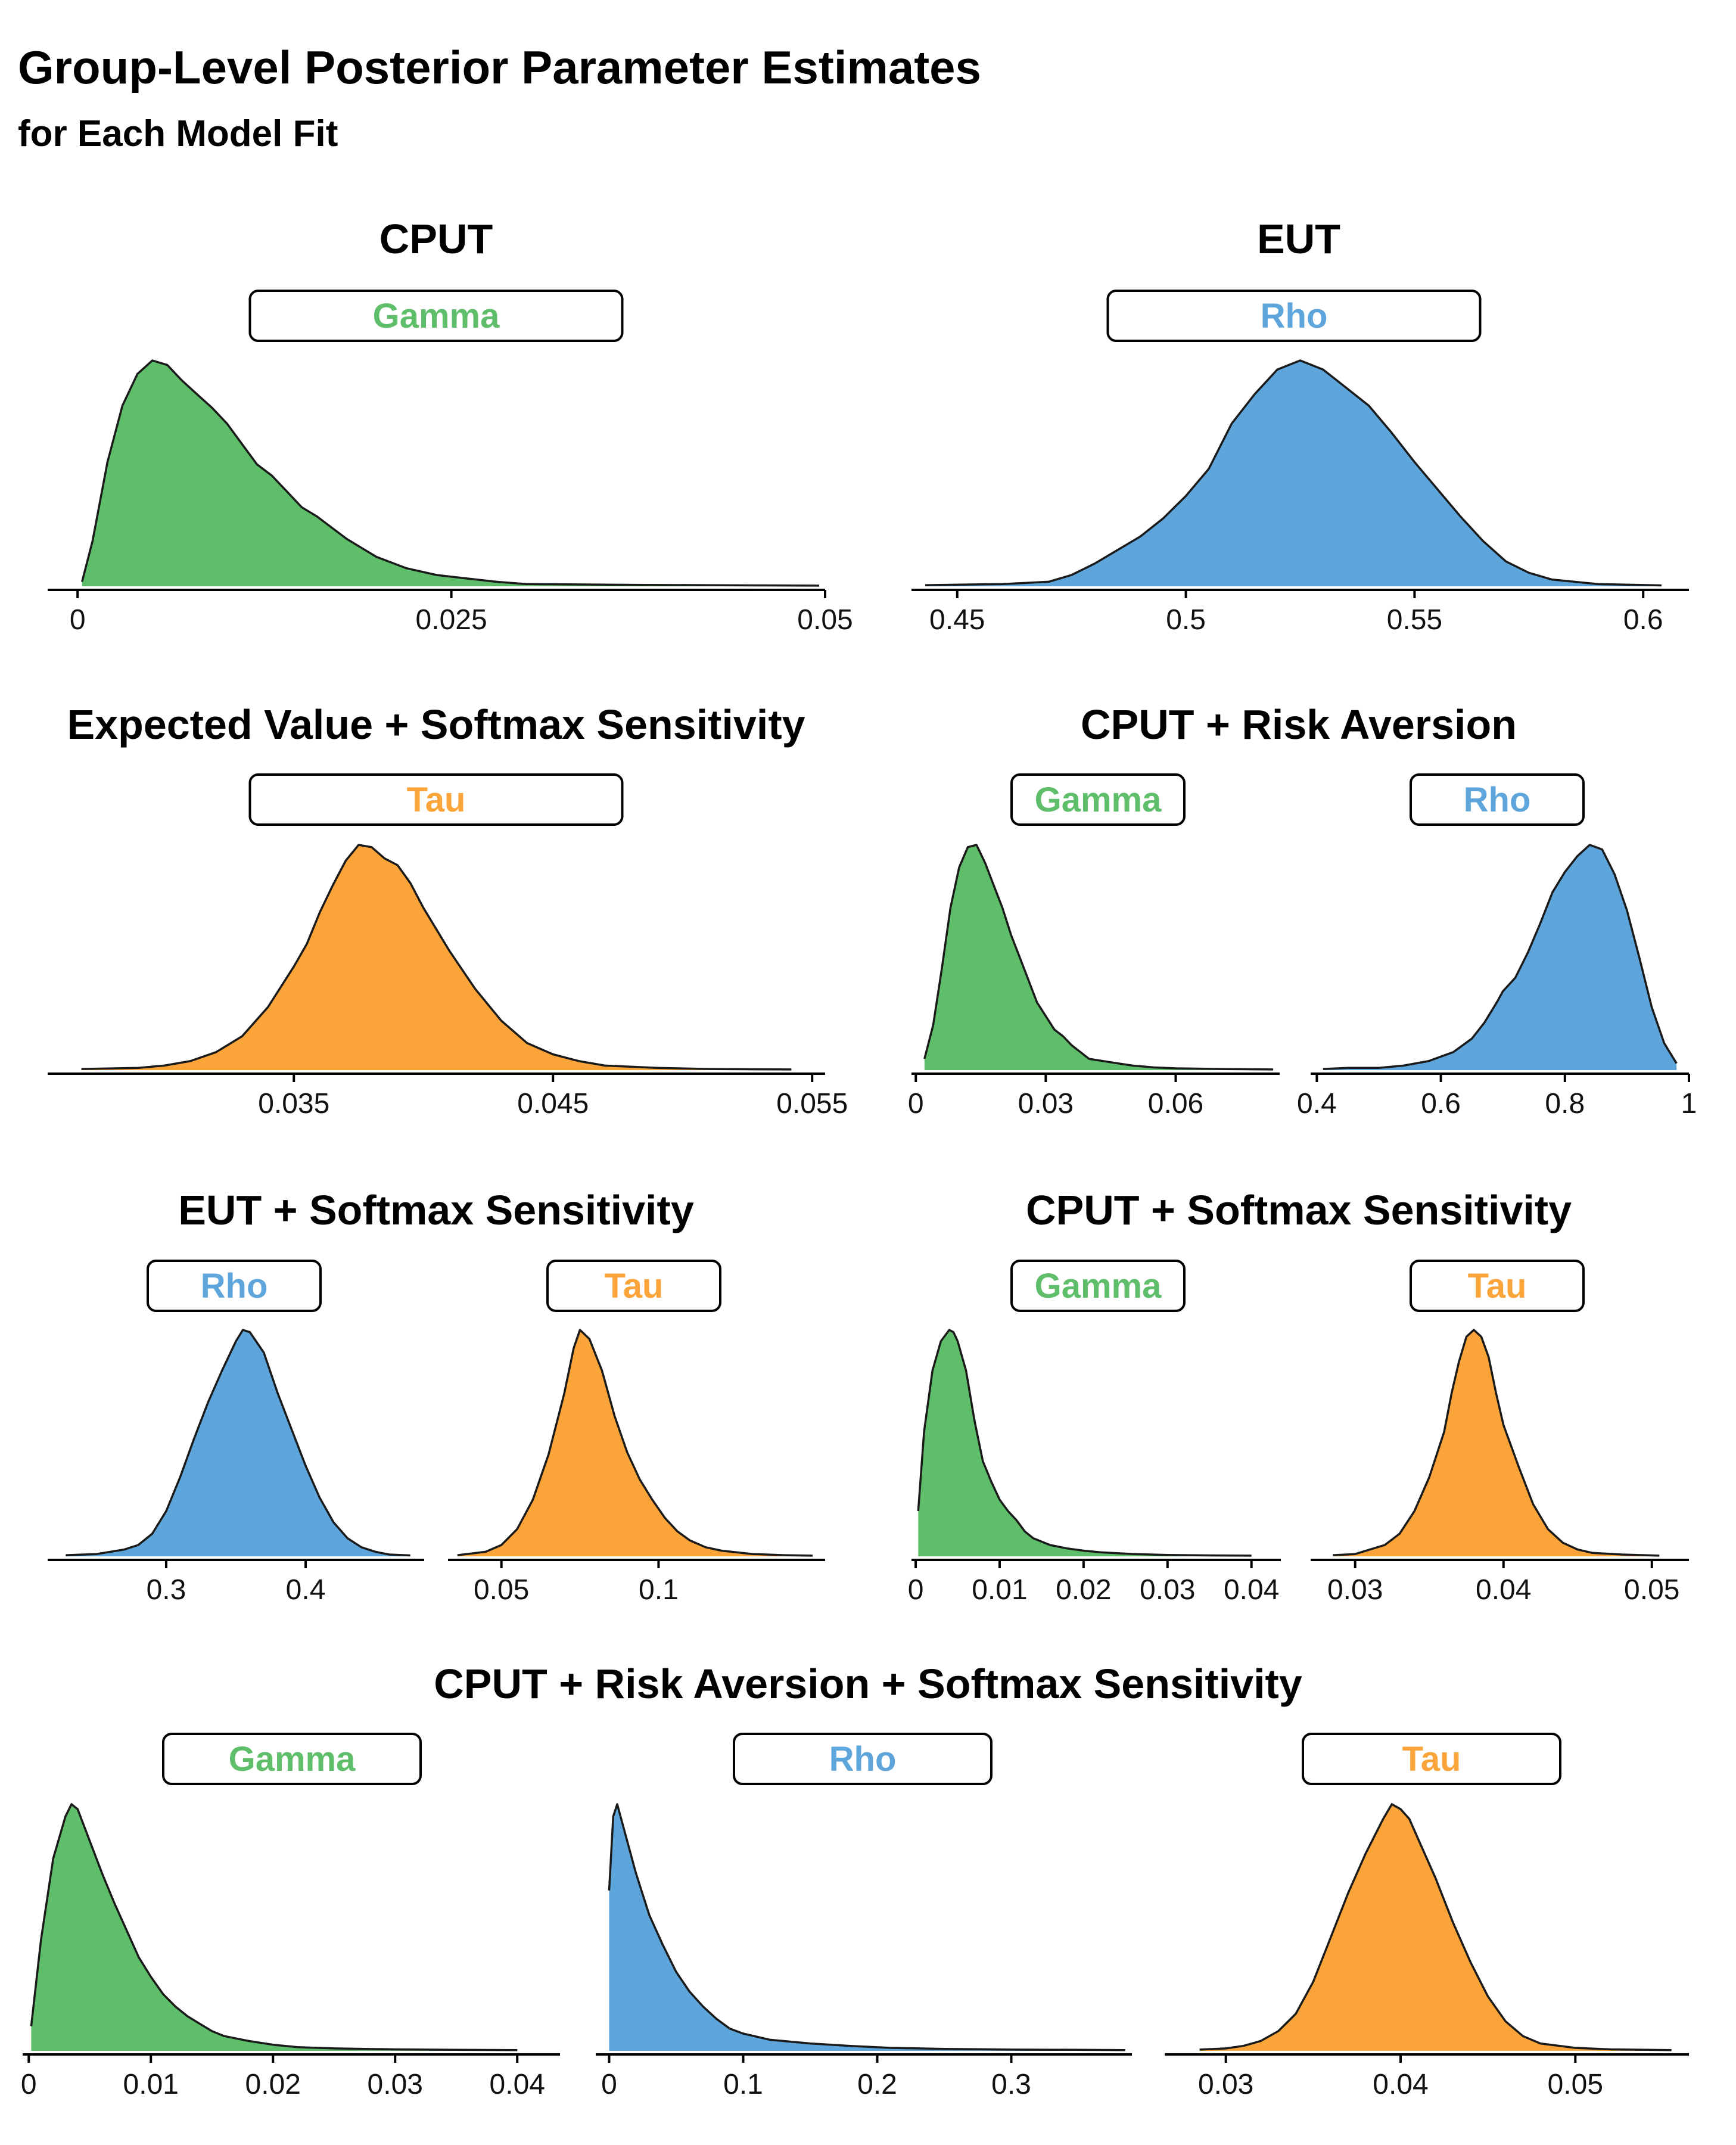 The height and width of the screenshot is (2145, 1736). I want to click on panel-eut-rho: Rho 0.45 0.5 0.55 0.6, so click(1300, 463).